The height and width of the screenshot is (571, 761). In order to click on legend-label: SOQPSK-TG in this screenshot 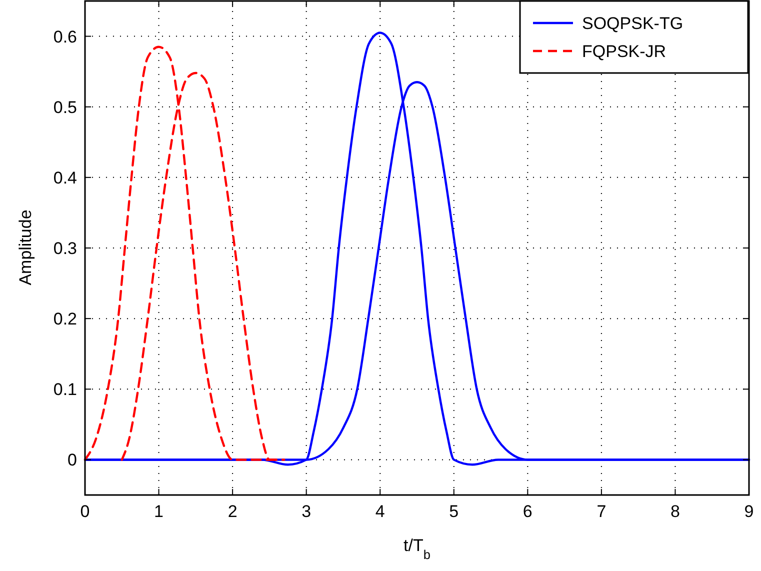, I will do `click(633, 23)`.